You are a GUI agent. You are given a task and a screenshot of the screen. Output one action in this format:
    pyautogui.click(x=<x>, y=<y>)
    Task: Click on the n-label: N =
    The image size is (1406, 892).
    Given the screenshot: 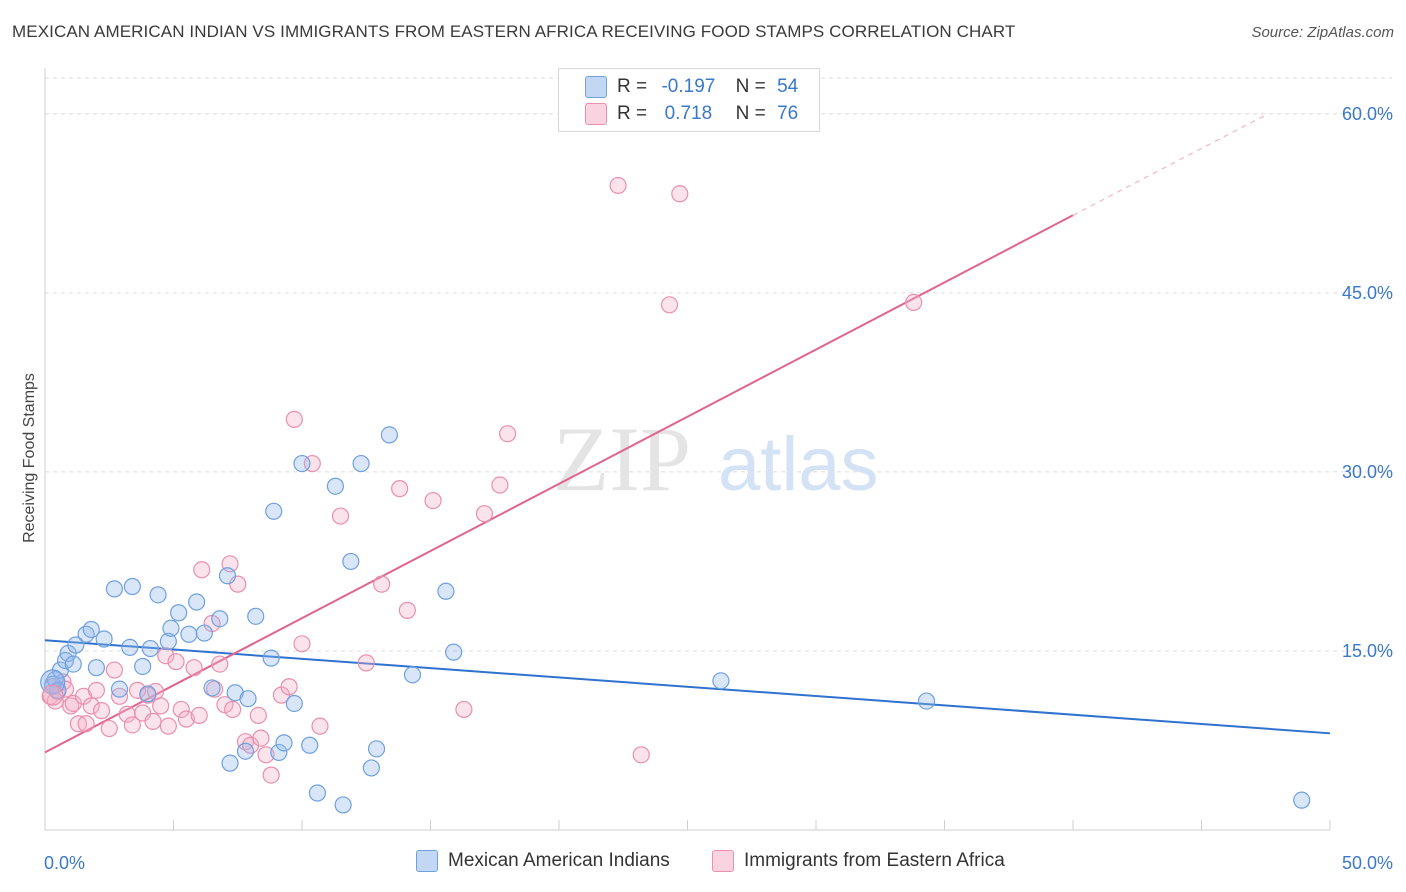 What is the action you would take?
    pyautogui.click(x=750, y=86)
    